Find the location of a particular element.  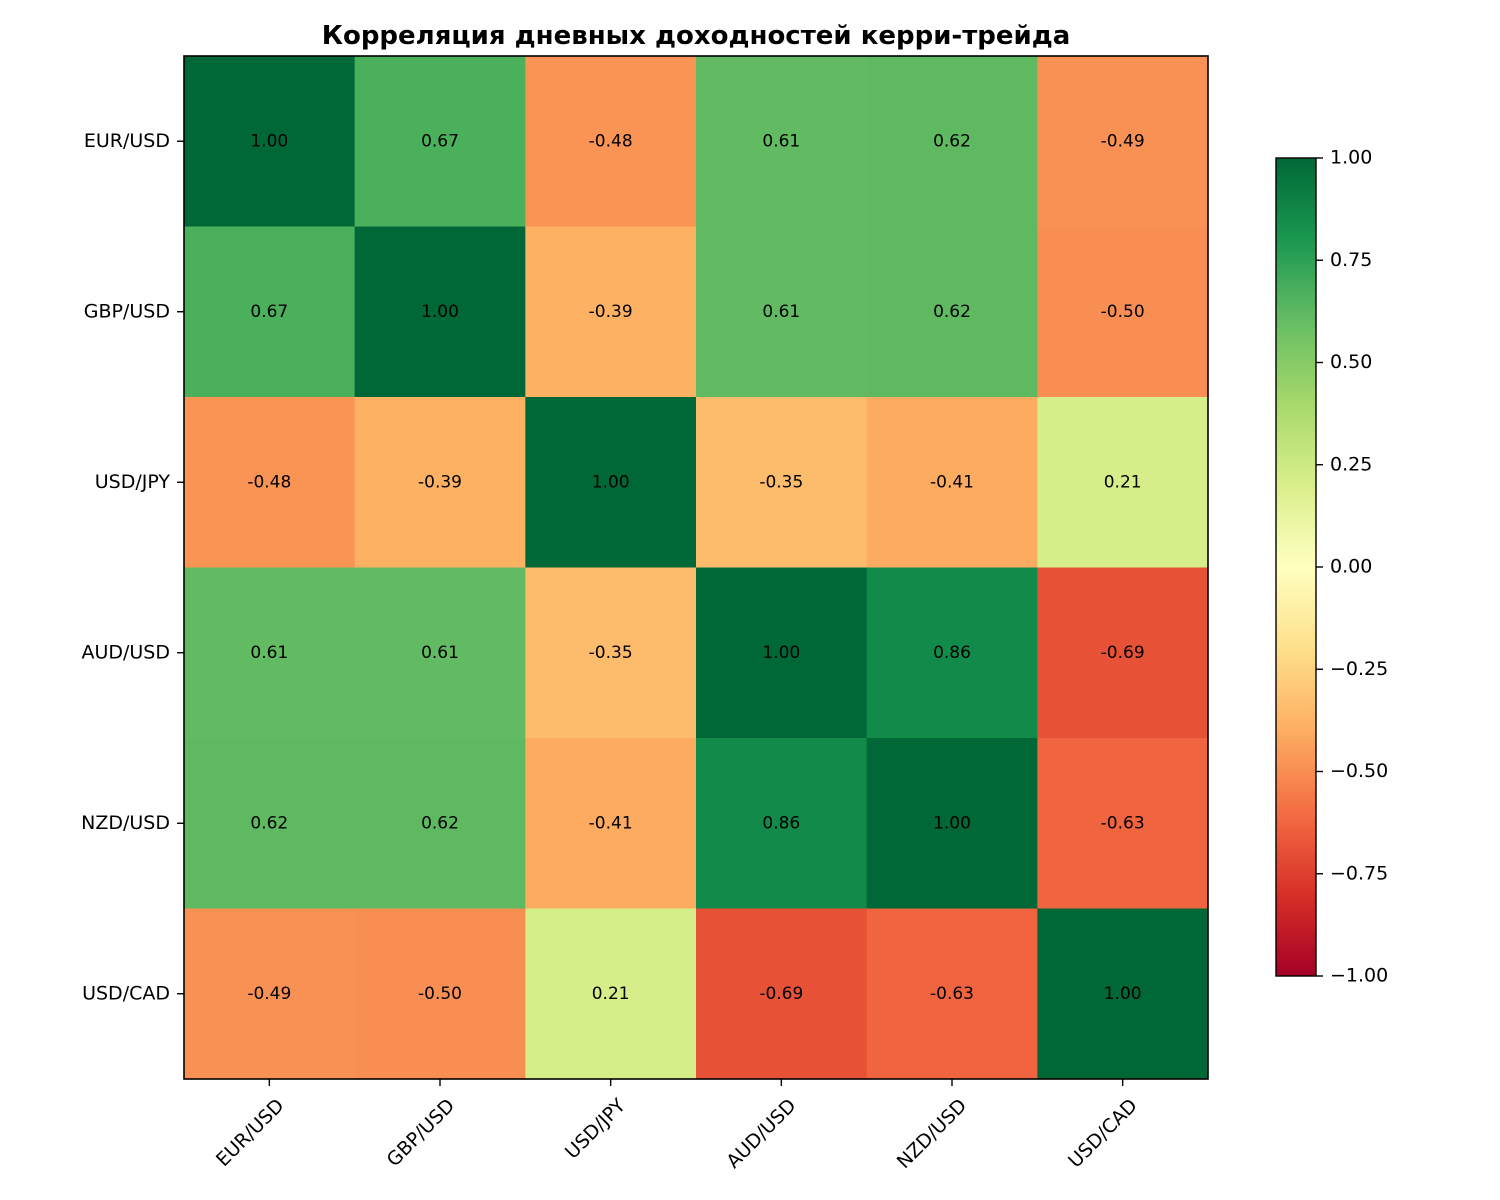

x-tick-label: USD/JPY is located at coordinates (595, 1128).